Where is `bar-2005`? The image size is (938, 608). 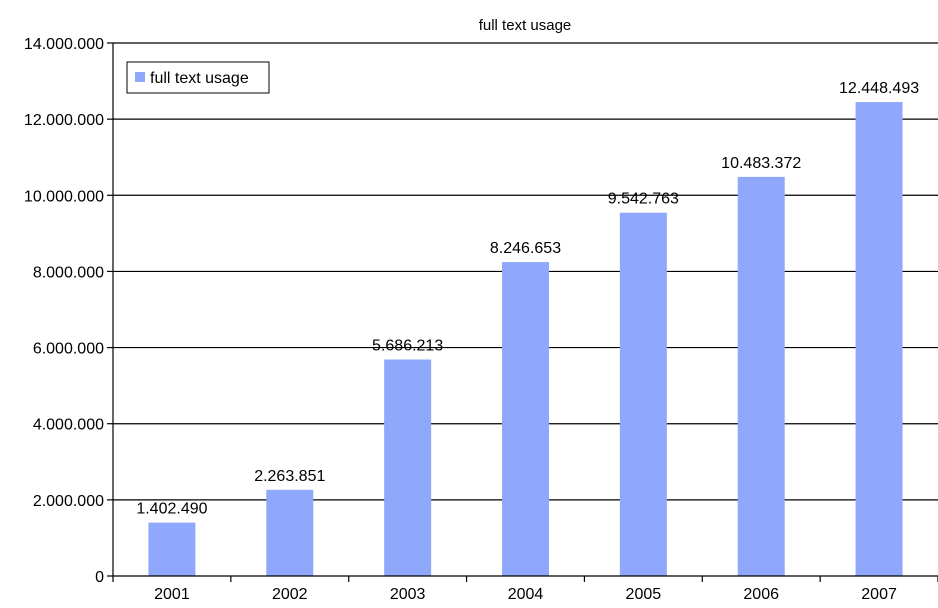 bar-2005 is located at coordinates (643, 394).